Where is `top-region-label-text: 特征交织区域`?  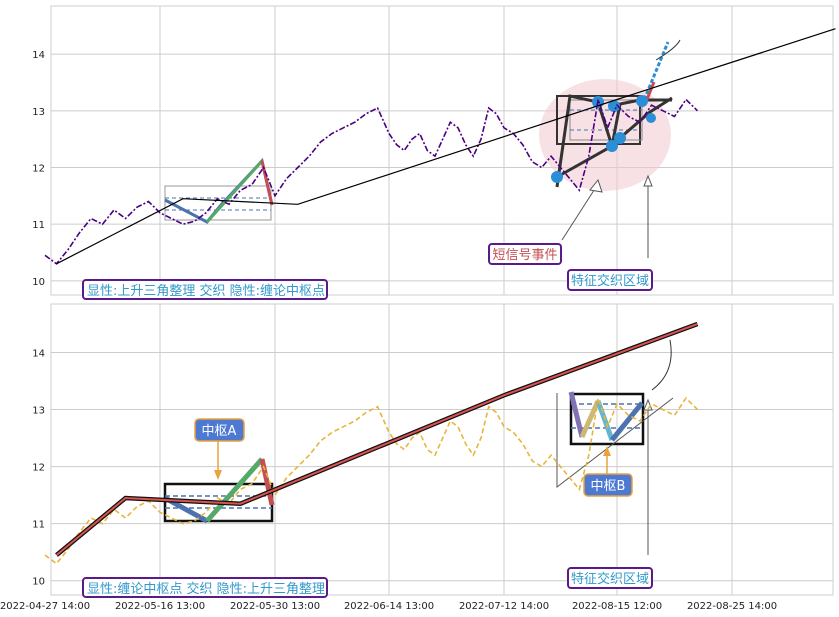
top-region-label-text: 特征交织区域 is located at coordinates (610, 281).